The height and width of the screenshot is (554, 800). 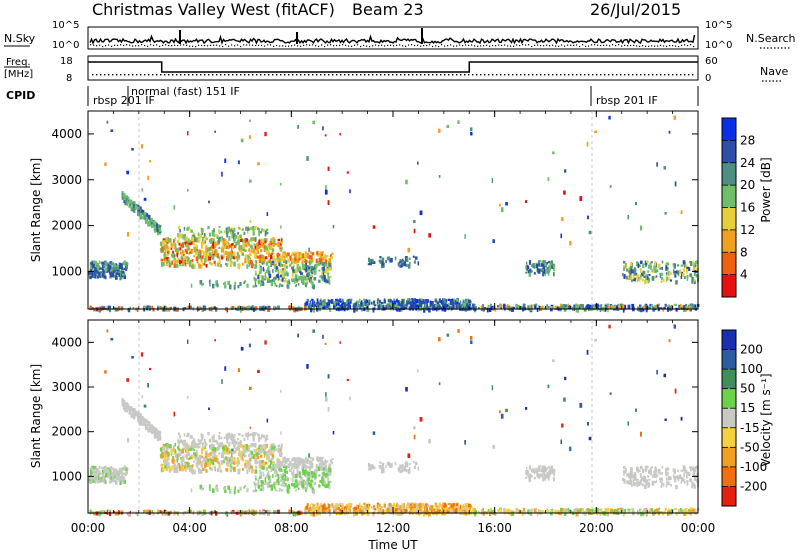 I want to click on velocity-colorbar: 200 100 50 15 -15 -50 -100 -200, so click(x=744, y=418).